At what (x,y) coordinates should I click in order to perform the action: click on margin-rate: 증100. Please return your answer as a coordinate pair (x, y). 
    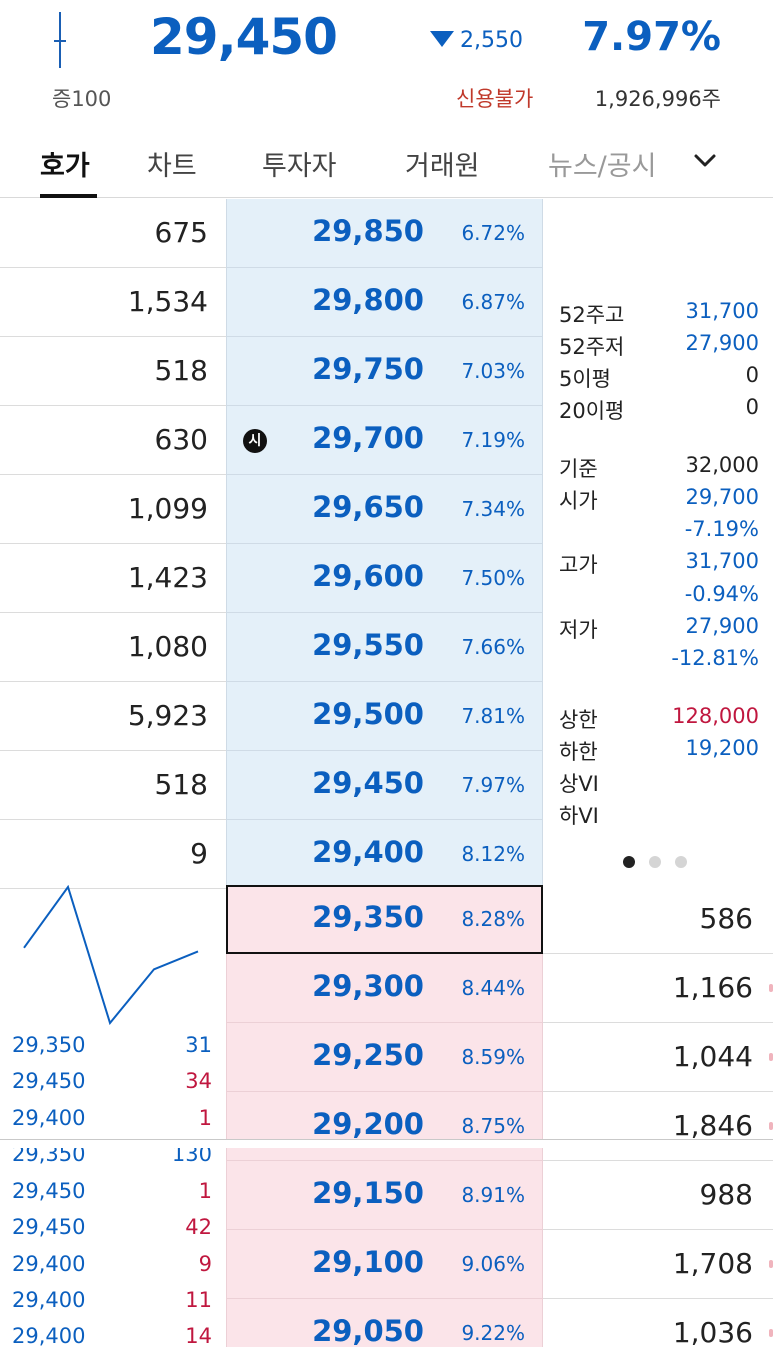
    Looking at the image, I should click on (82, 99).